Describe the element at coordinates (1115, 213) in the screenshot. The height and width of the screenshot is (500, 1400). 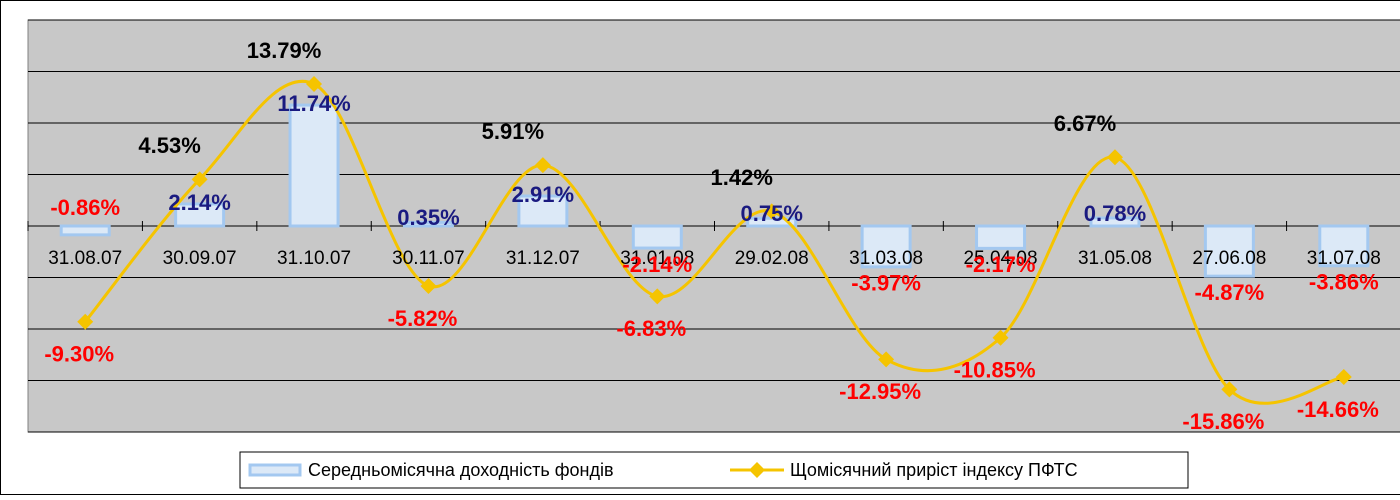
I see `data-label: 0.78%` at that location.